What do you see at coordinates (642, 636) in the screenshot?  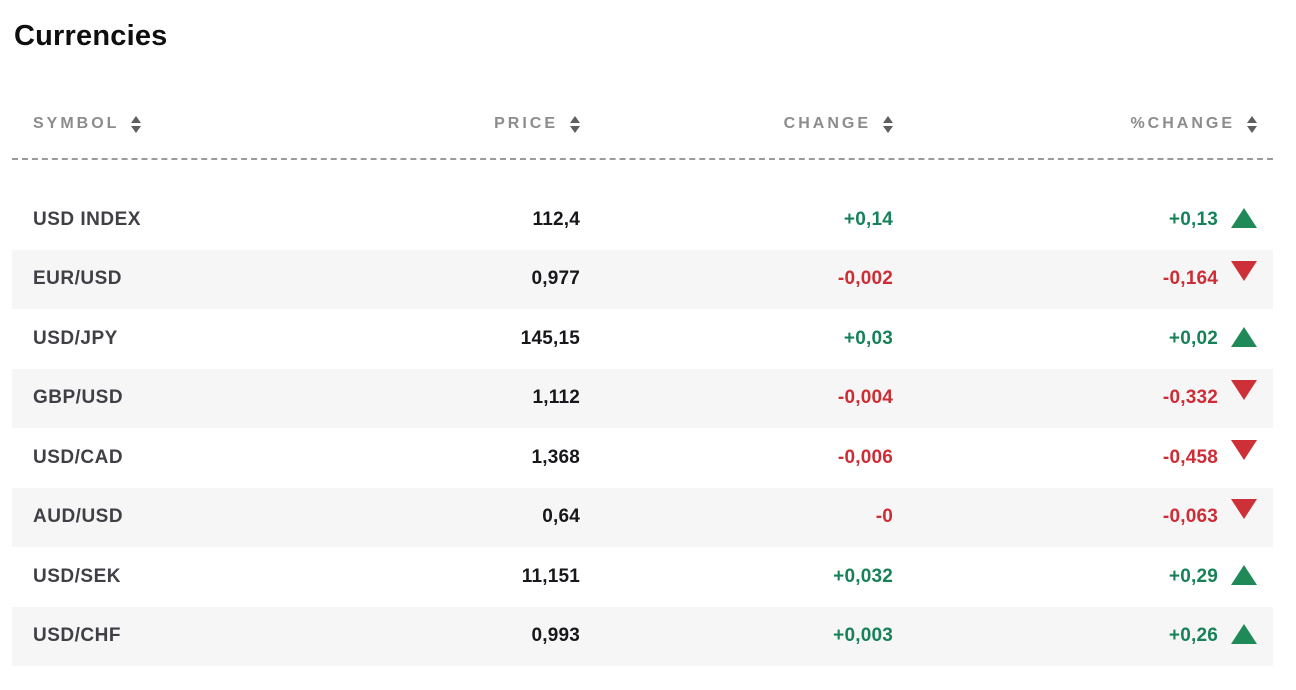 I see `table-row: USD/CHF 0,993 +0,003 +0,26` at bounding box center [642, 636].